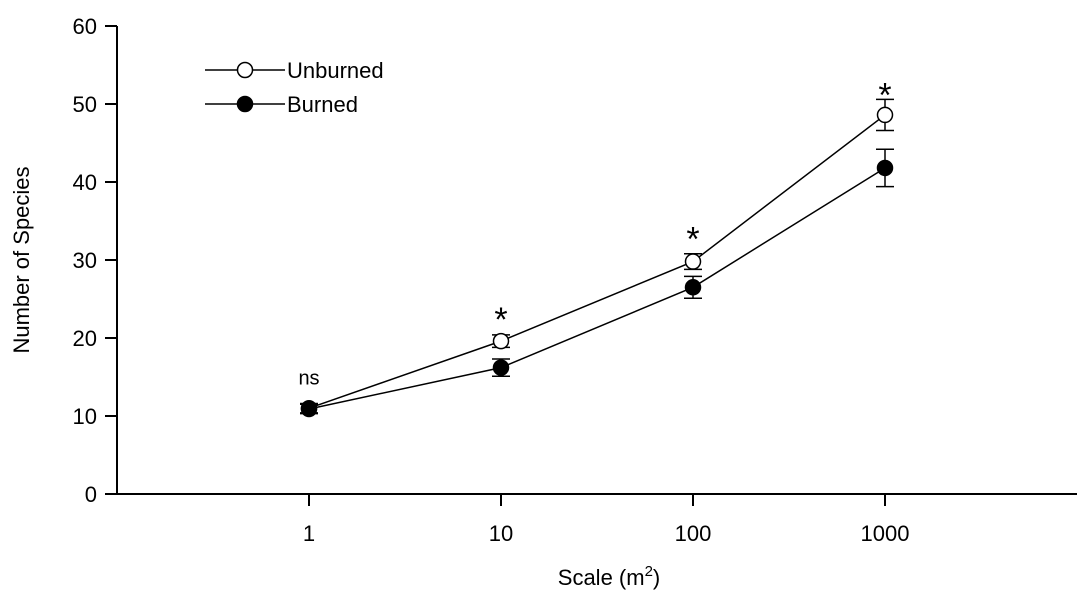 The image size is (1087, 594). Describe the element at coordinates (309, 533) in the screenshot. I see `x-tick-label: 1` at that location.